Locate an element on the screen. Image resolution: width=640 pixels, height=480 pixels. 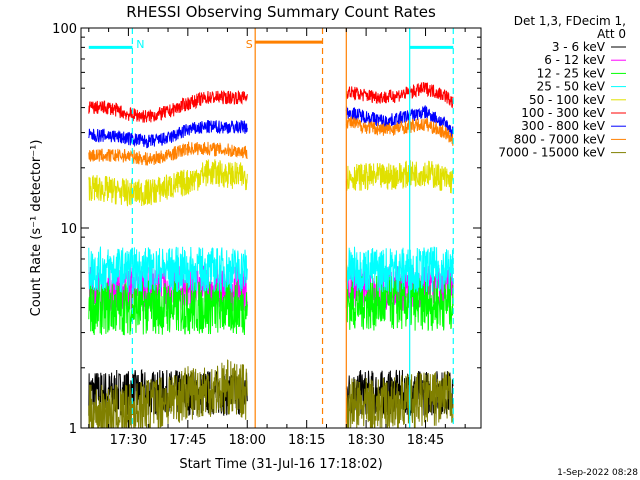
annotation-0: N is located at coordinates (116, 228).